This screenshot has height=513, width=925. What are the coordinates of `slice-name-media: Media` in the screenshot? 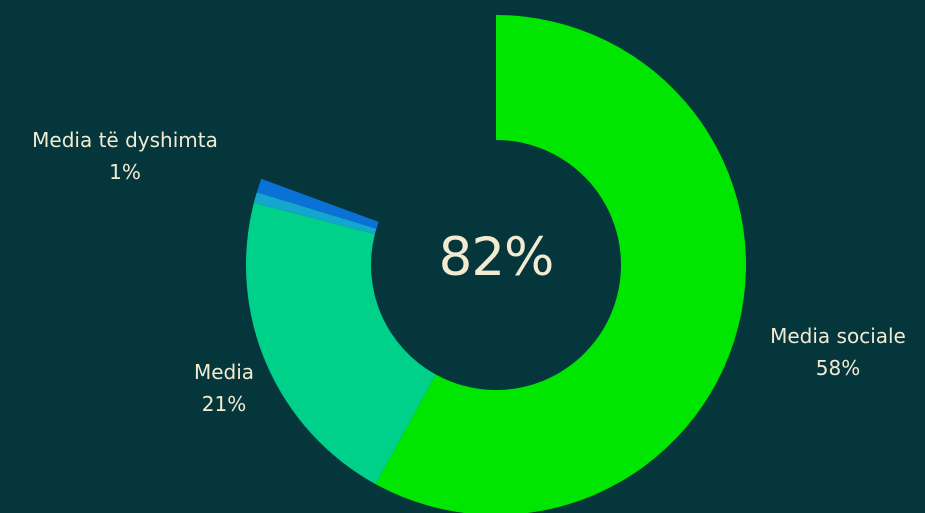 It's located at (224, 372).